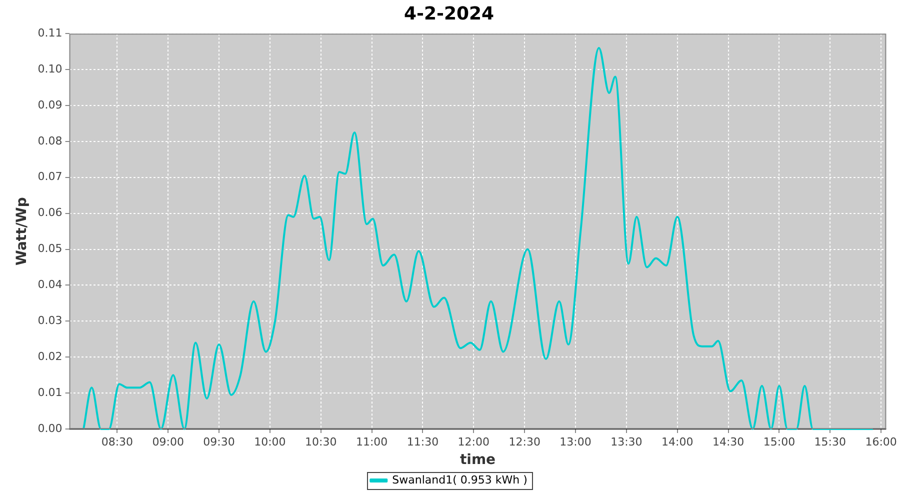 The width and height of the screenshot is (900, 500). Describe the element at coordinates (779, 441) in the screenshot. I see `x-tick-label: 15:00` at that location.